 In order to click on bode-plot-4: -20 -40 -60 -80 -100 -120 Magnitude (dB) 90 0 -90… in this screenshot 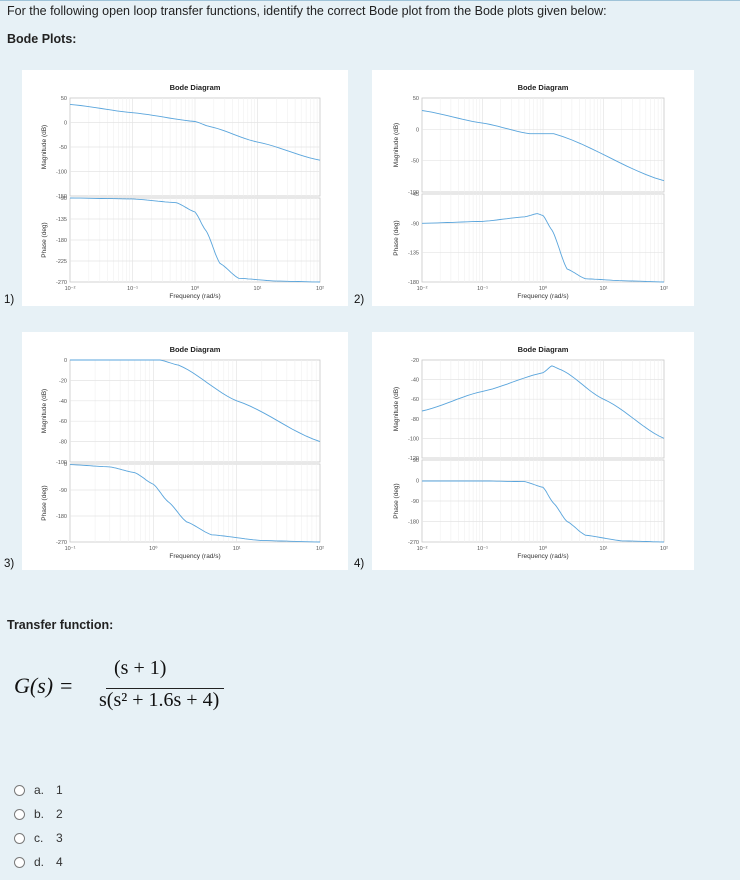, I will do `click(533, 451)`.